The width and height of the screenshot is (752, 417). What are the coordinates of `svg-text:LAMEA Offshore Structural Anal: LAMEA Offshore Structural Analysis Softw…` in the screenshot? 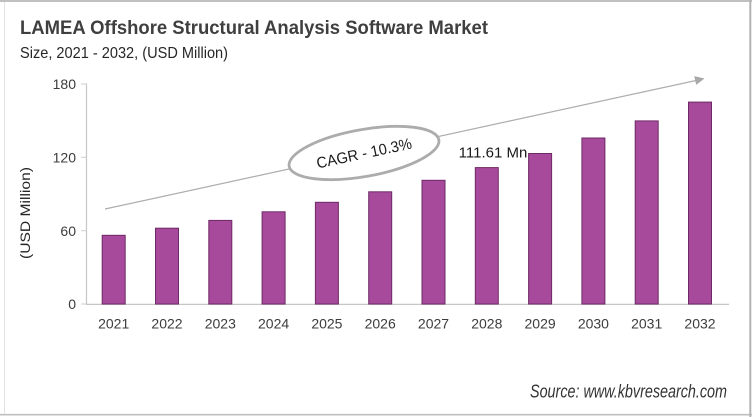 It's located at (254, 28).